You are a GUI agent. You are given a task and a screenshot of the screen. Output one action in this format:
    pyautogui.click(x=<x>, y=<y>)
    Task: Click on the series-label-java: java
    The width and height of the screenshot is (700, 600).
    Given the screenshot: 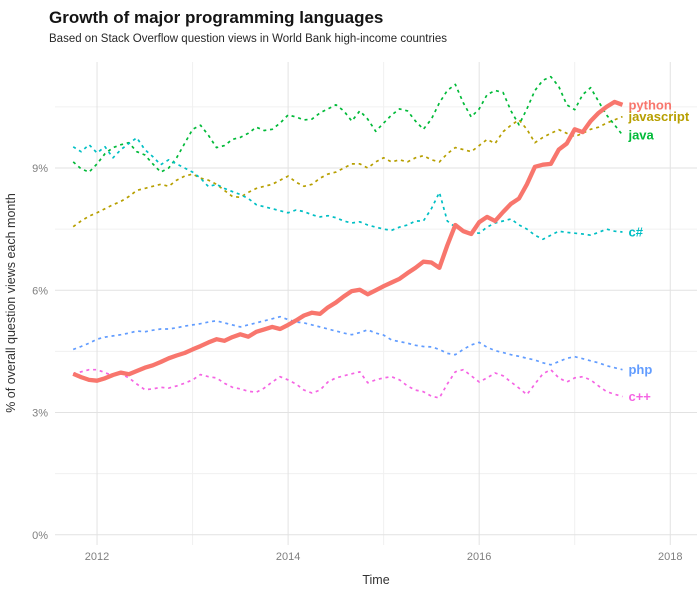 What is the action you would take?
    pyautogui.click(x=640, y=134)
    